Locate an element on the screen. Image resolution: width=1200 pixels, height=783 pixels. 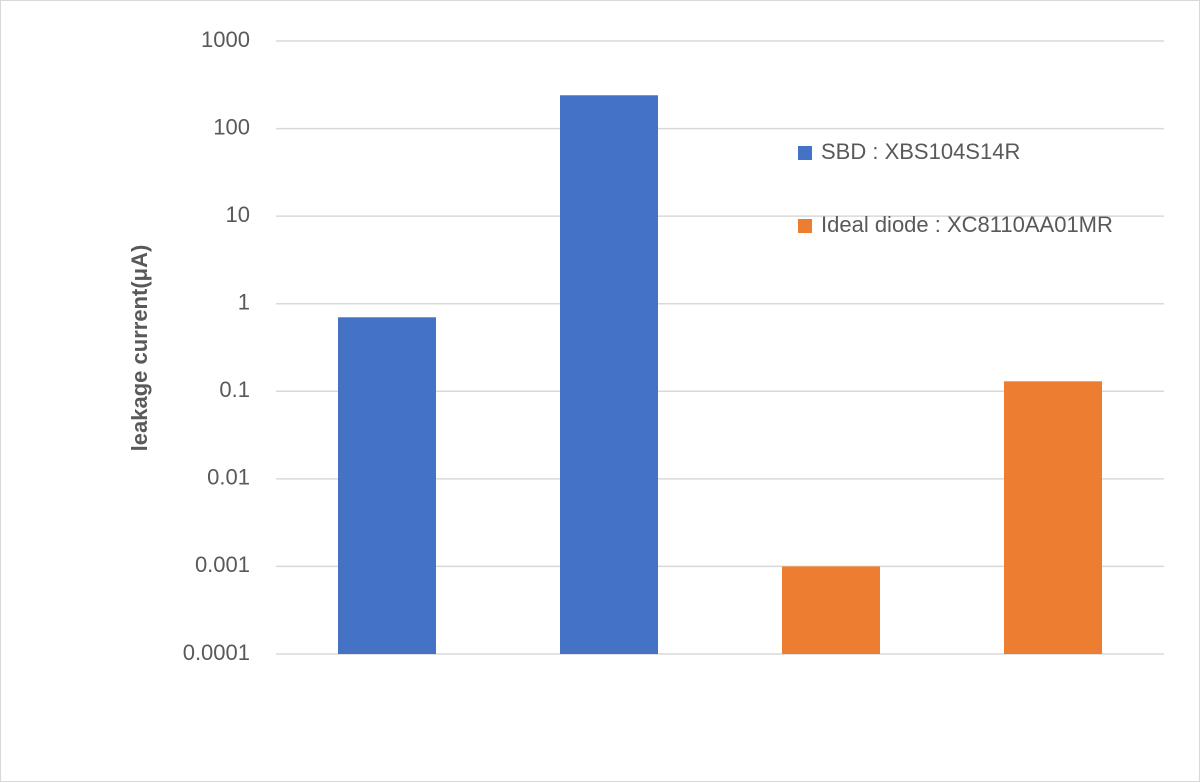
y-tick-labels: 0.0001 0.001 0.01 0.1 1 10 100 1000 is located at coordinates (216, 346).